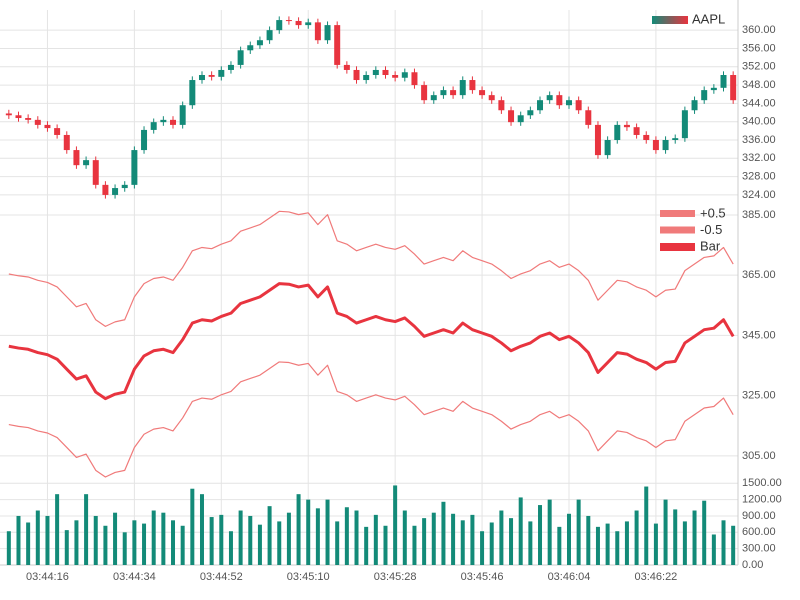  I want to click on y-tick-label: 360.00, so click(759, 30).